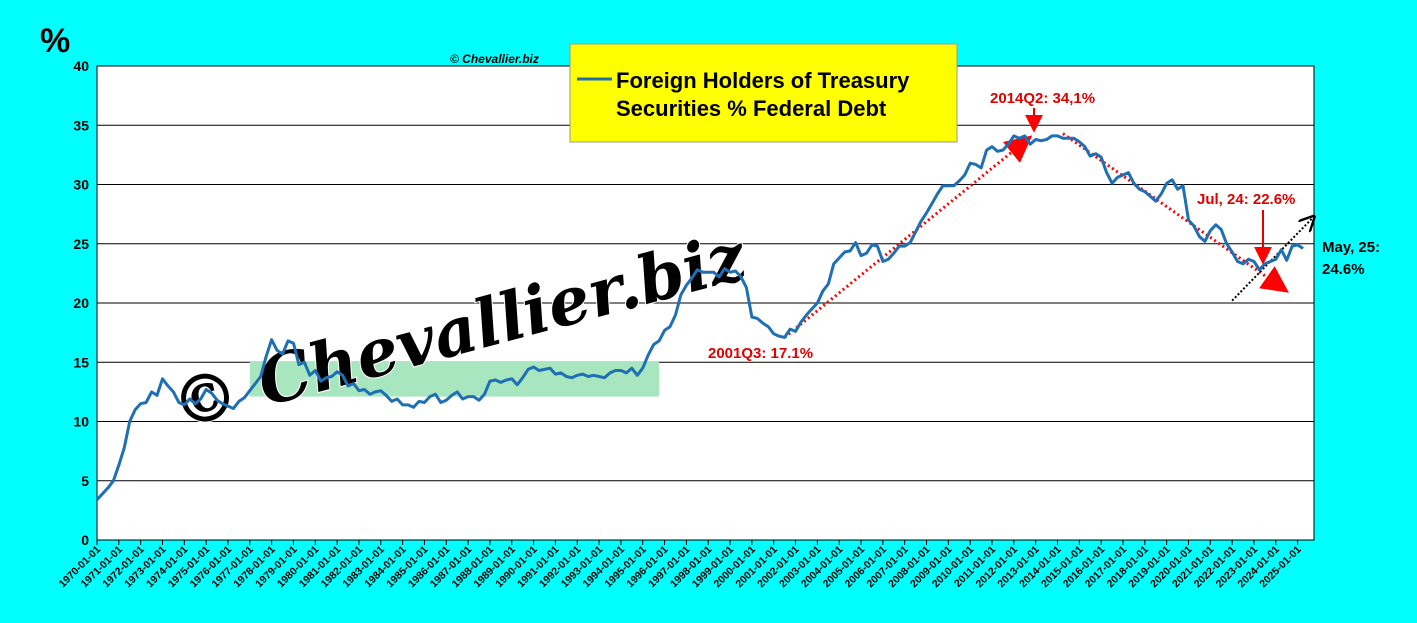  Describe the element at coordinates (763, 80) in the screenshot. I see `legend-label-line1: Foreign Holders of Treasury` at that location.